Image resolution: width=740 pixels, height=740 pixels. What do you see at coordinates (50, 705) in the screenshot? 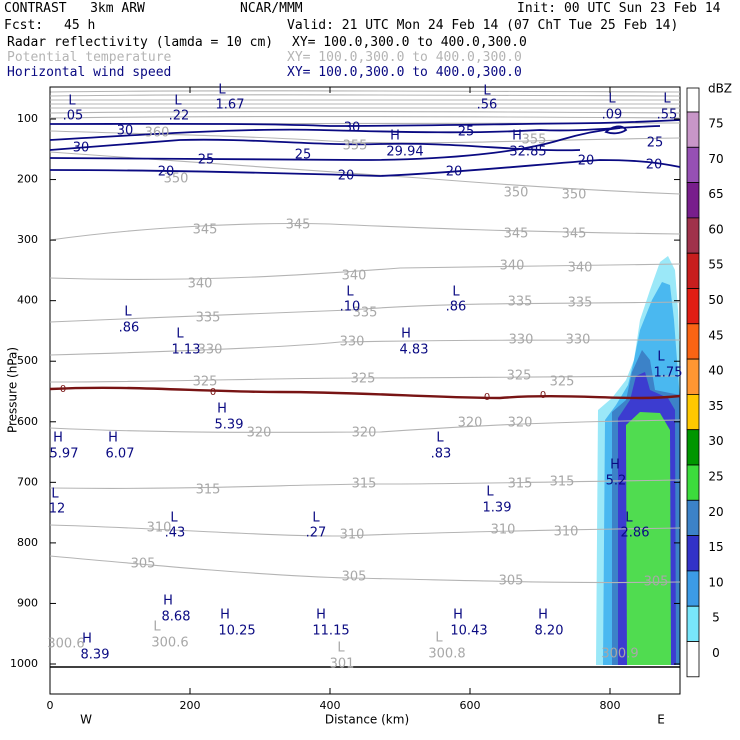
I see `x-tick-label: 0` at bounding box center [50, 705].